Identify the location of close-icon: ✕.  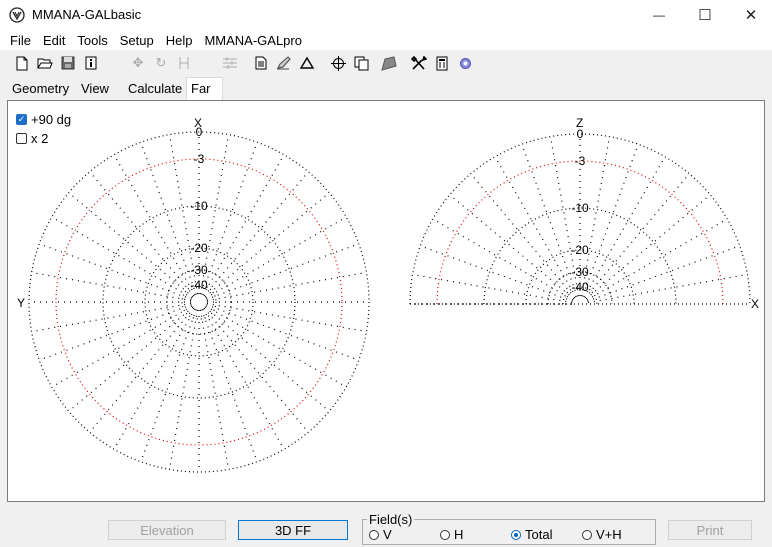
(751, 15).